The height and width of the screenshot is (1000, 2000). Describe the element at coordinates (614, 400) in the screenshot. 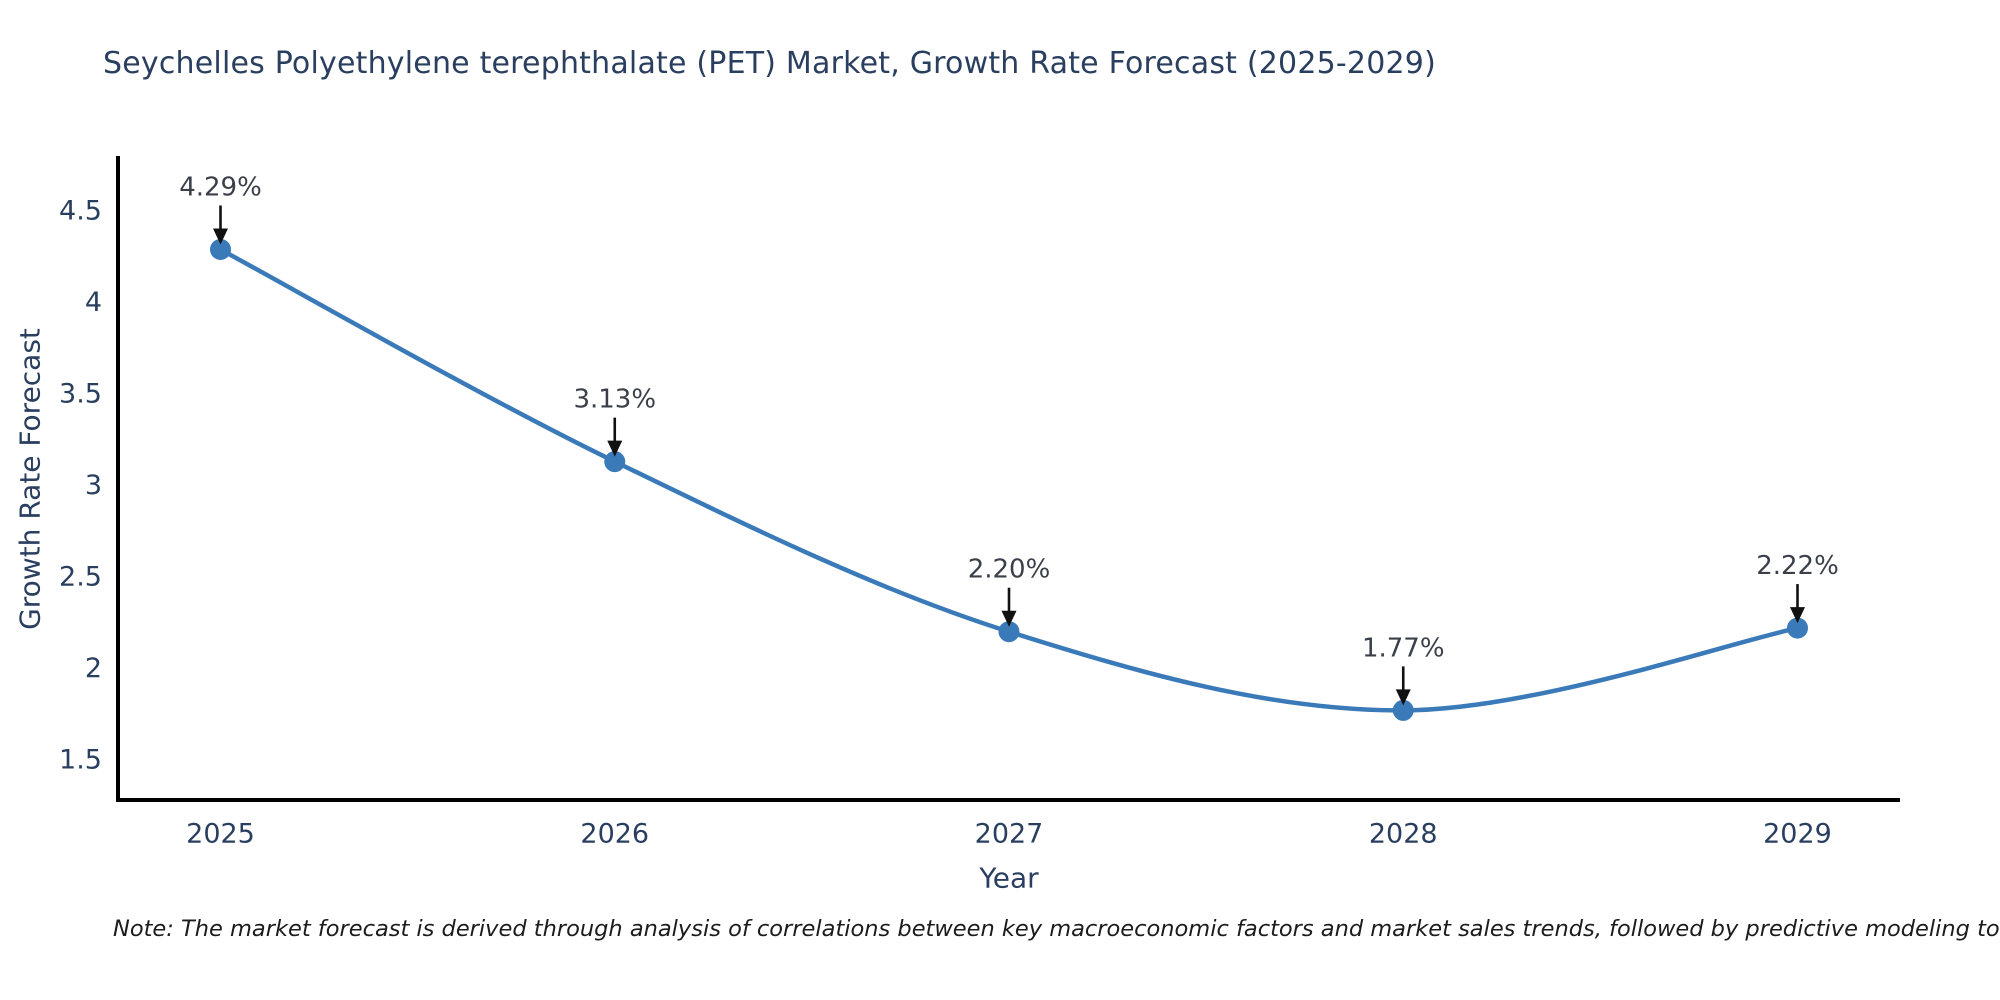

I see `annotation-label: 3.13%` at that location.